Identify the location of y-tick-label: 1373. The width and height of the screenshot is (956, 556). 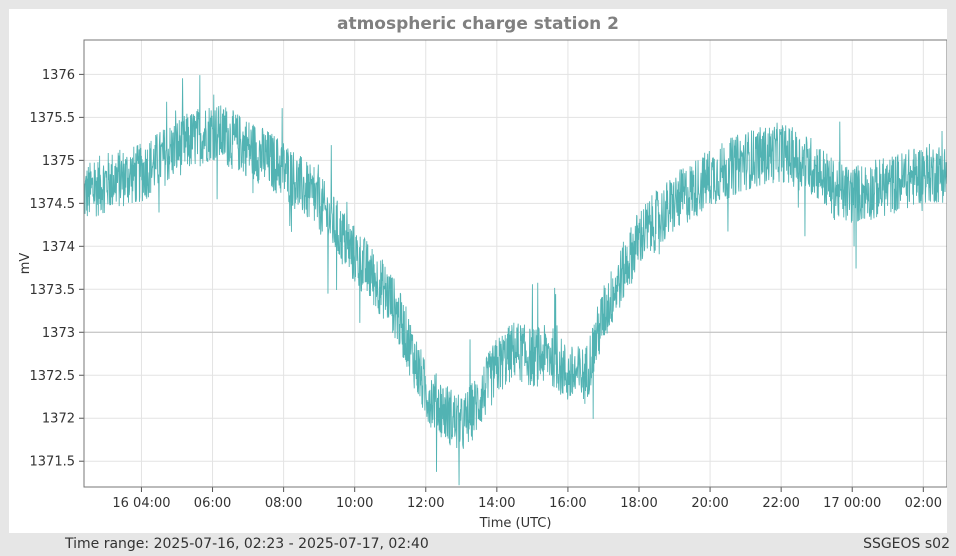
(58, 333).